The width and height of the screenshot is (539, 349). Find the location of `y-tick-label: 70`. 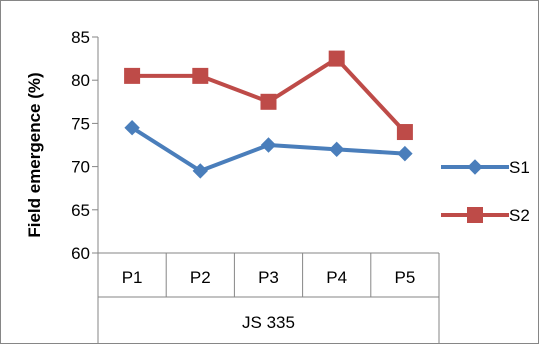

y-tick-label: 70 is located at coordinates (80, 167).